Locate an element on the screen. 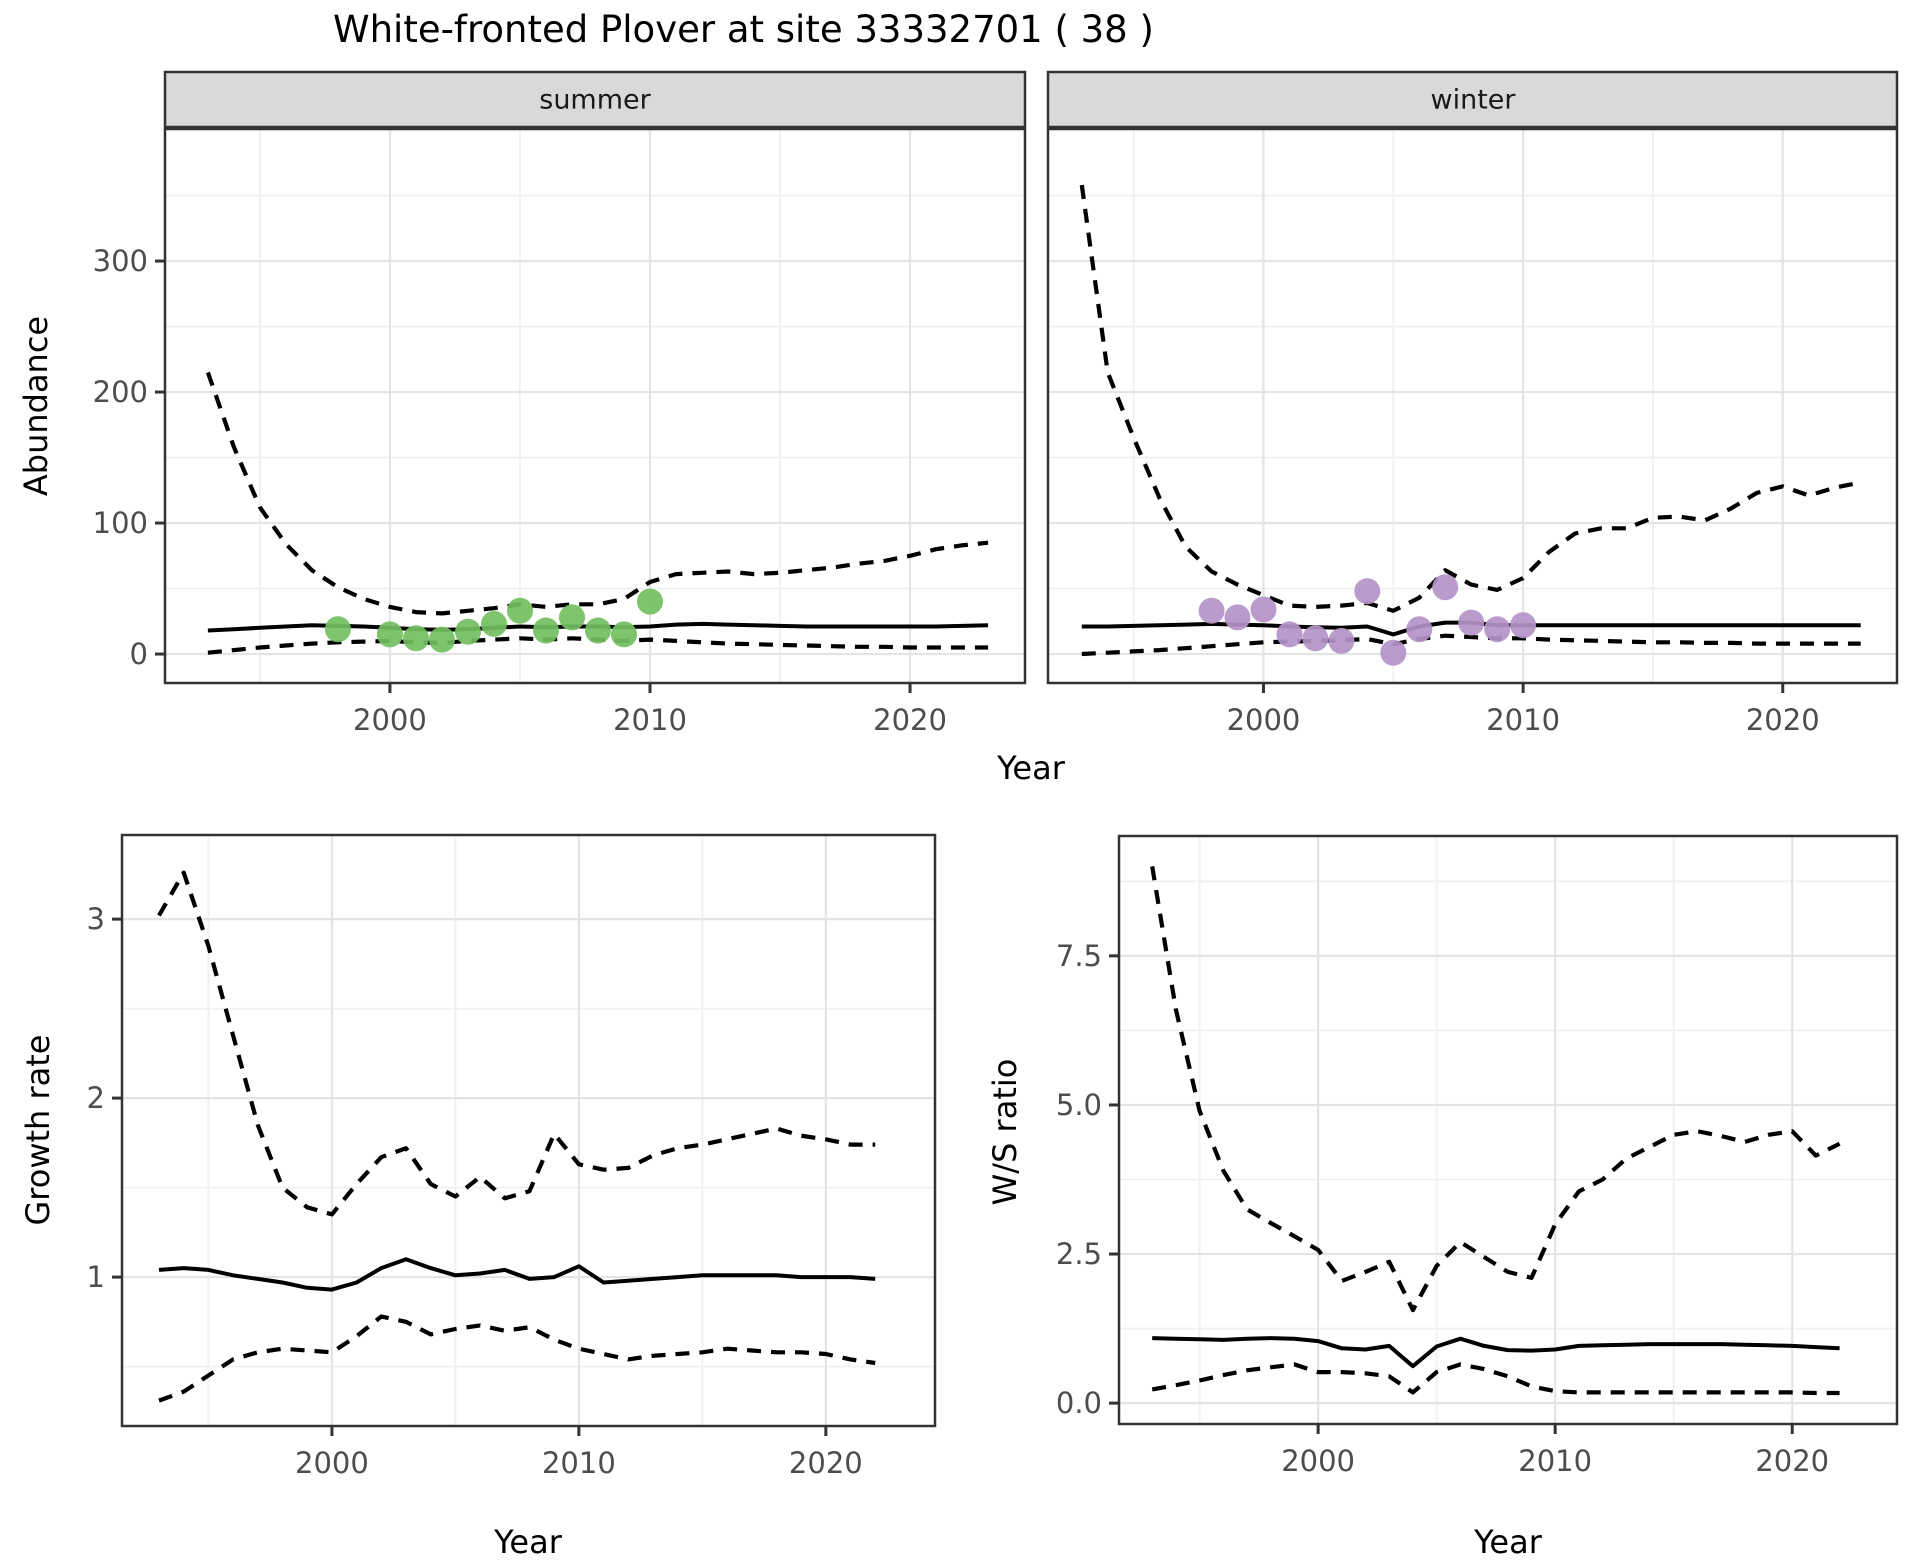  x-axis-title-year-ws: Year is located at coordinates (1508, 1541).